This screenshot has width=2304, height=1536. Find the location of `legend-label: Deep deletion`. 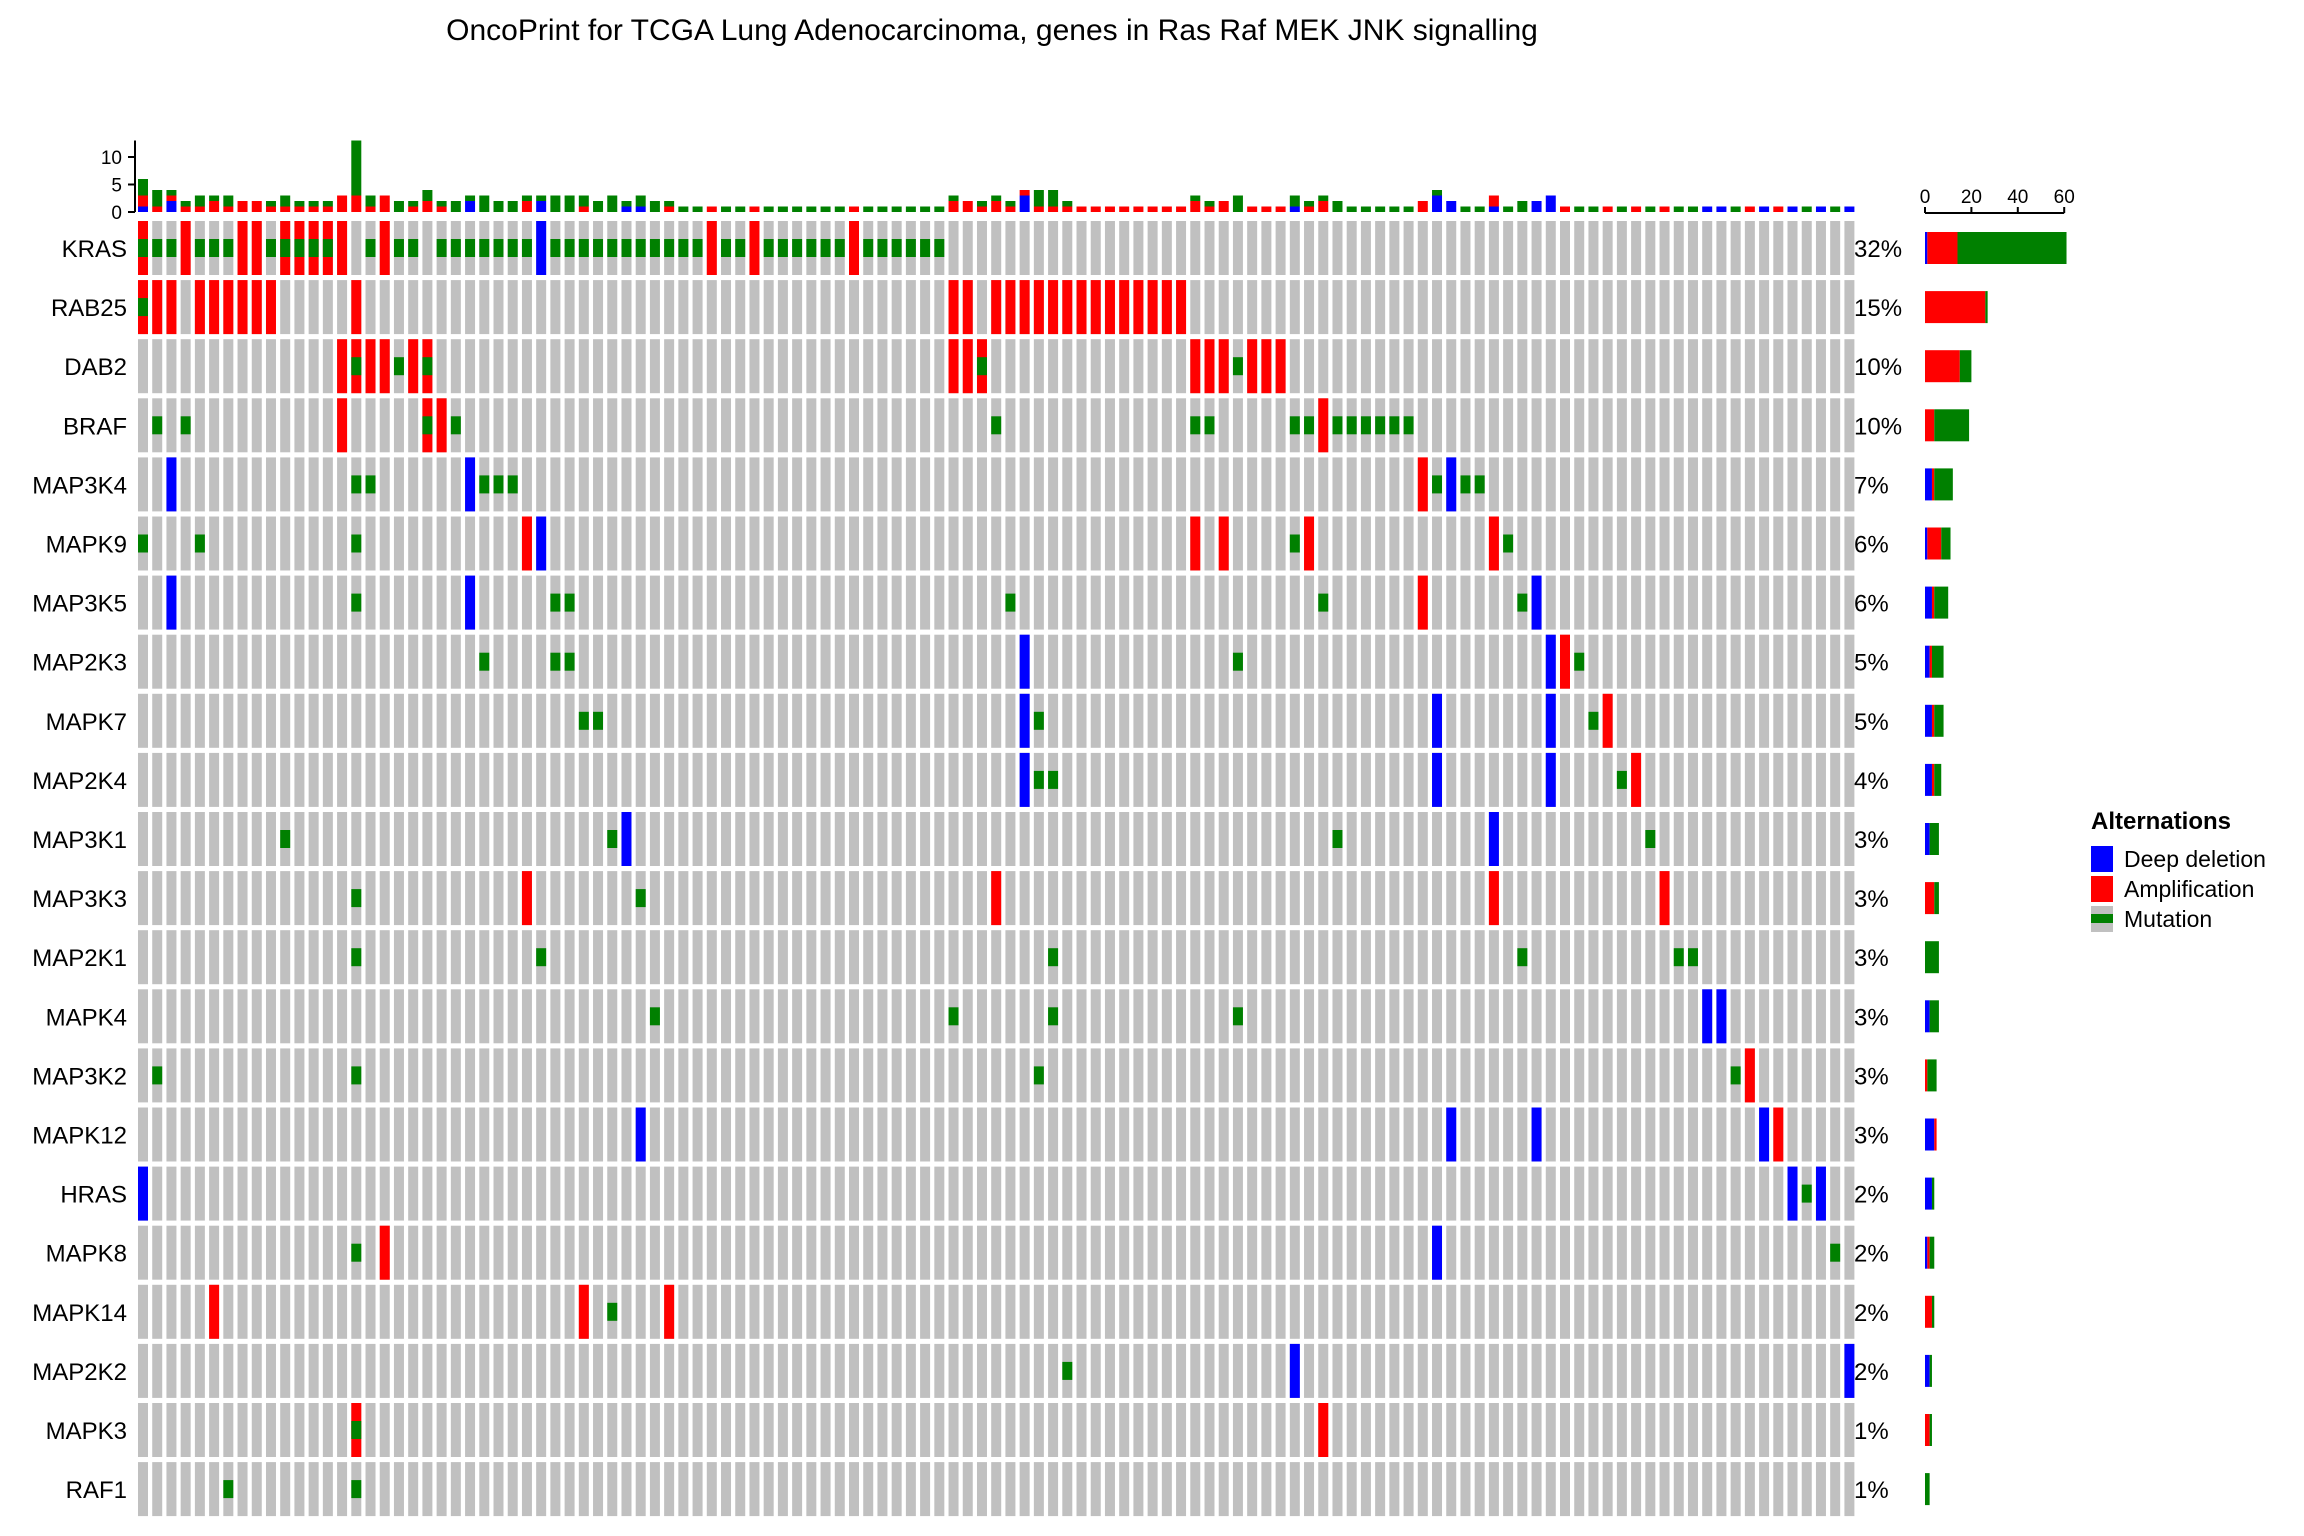

legend-label: Deep deletion is located at coordinates (2195, 859).